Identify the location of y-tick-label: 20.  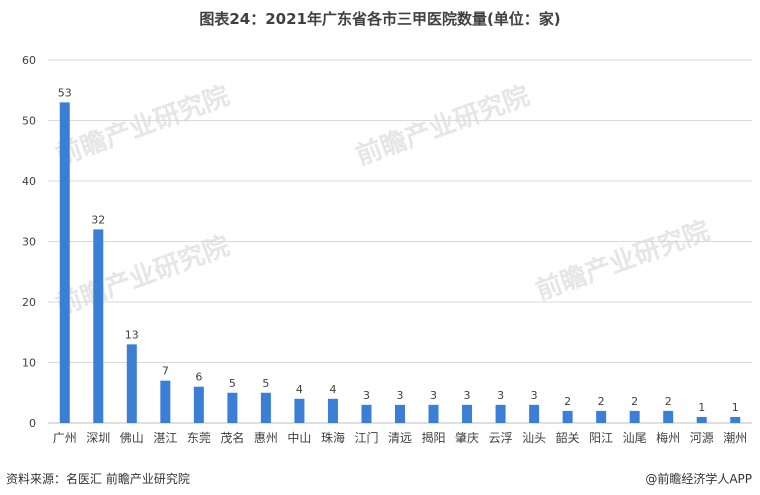
(29, 302).